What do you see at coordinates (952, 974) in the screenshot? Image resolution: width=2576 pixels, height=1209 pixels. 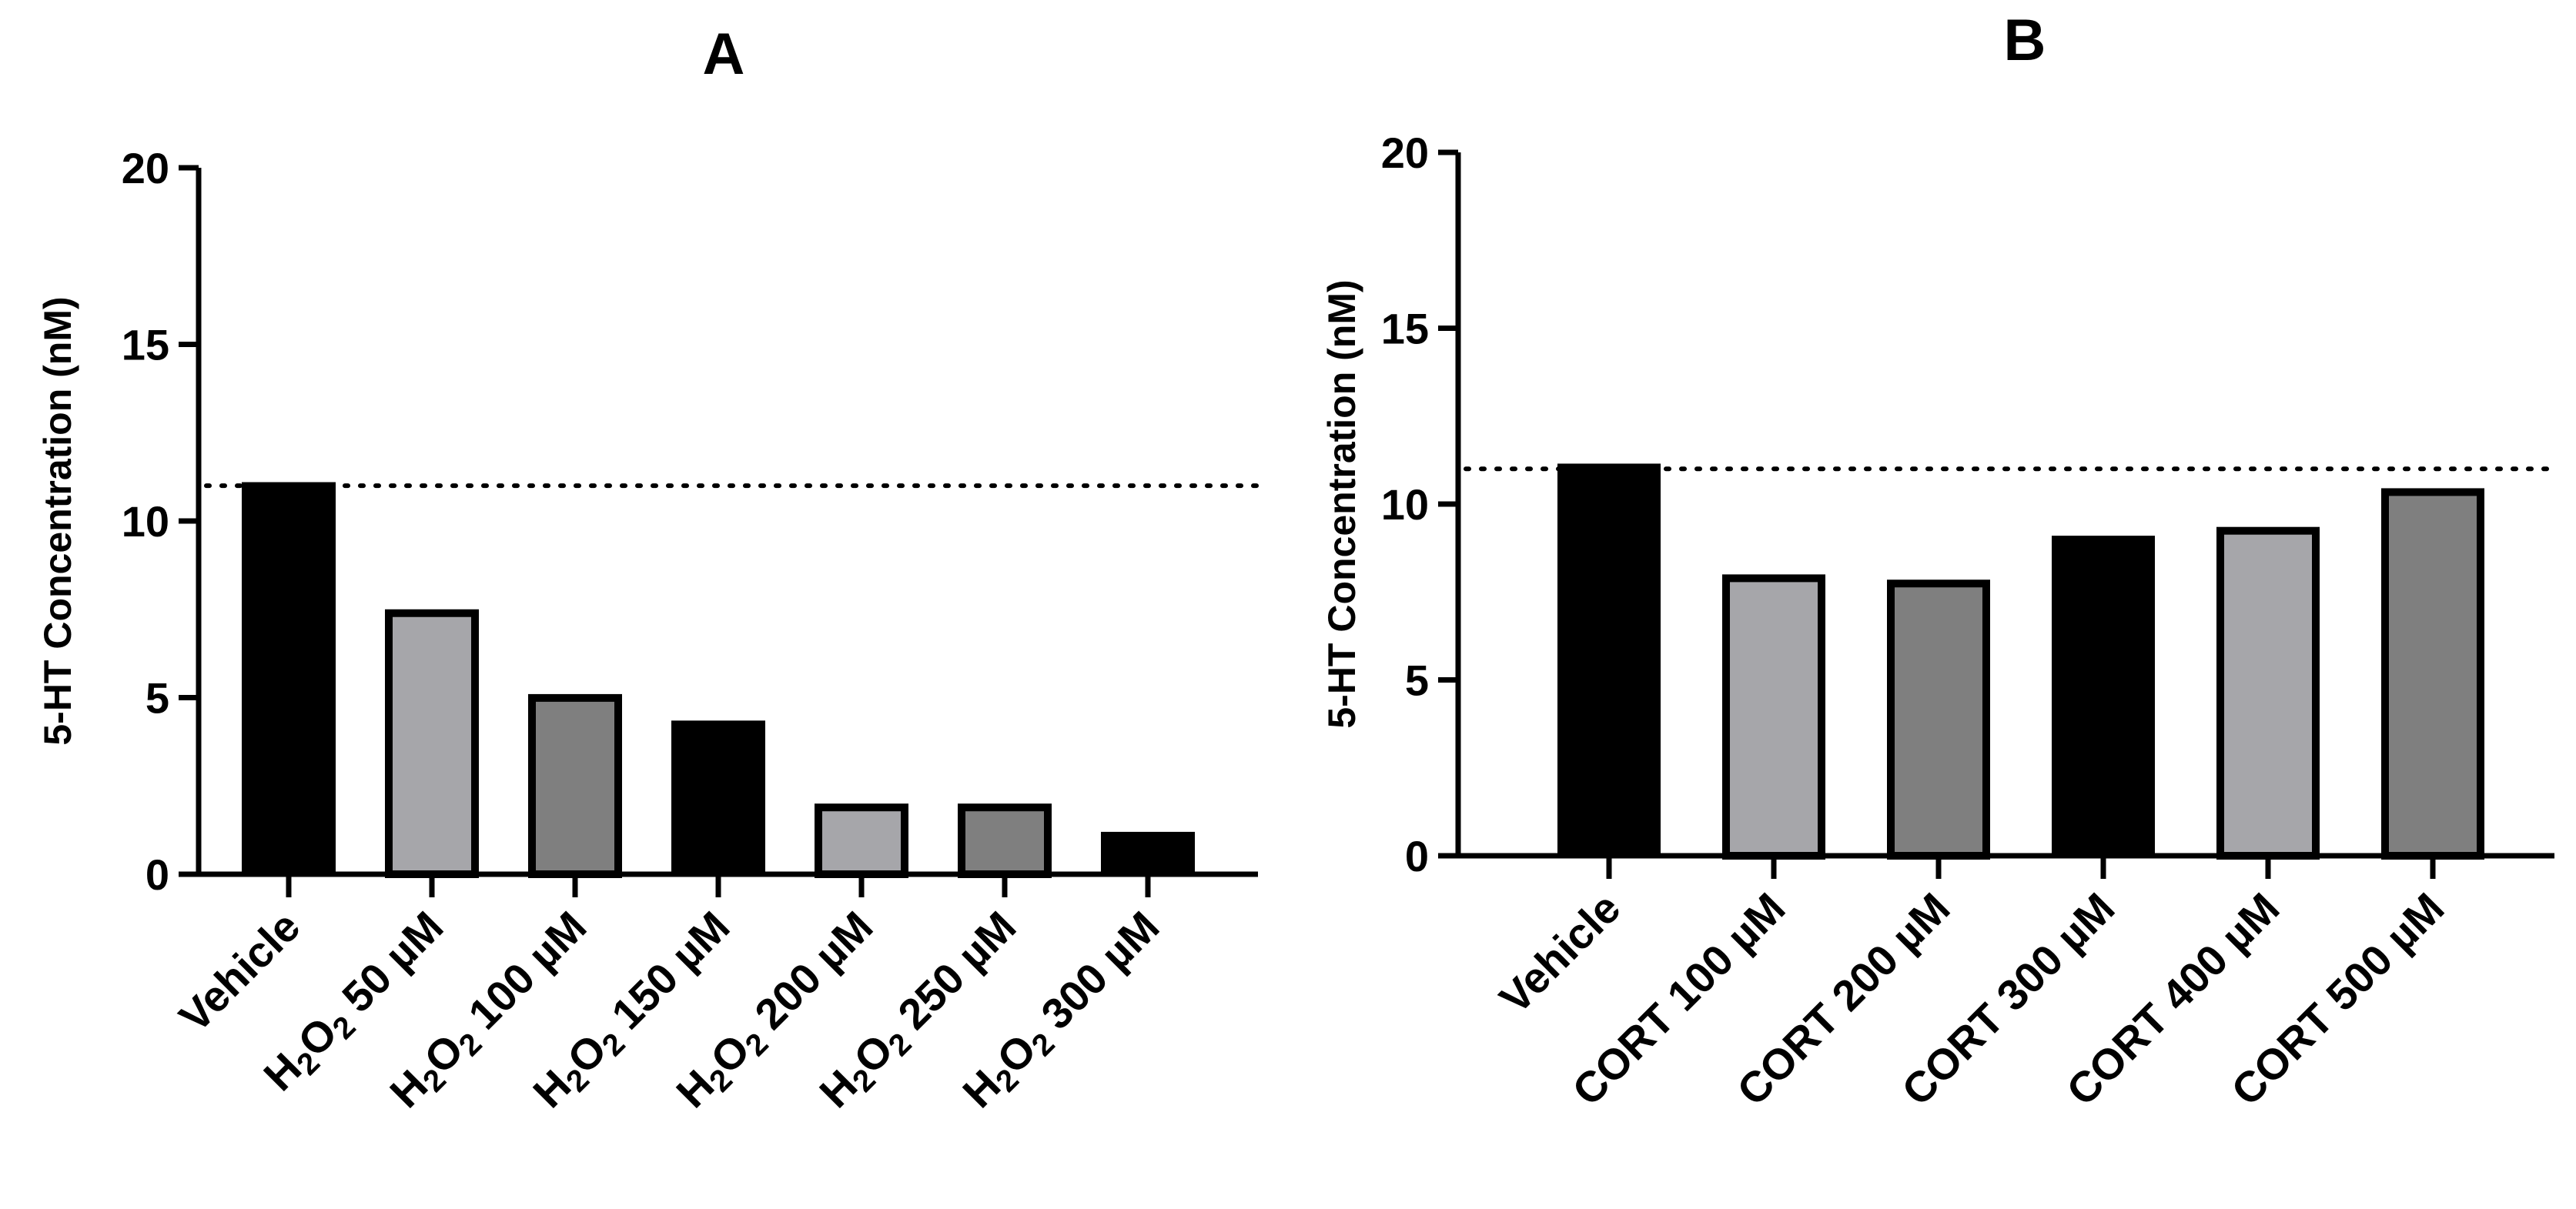 I see `x-tick-label-text: 250 µM` at bounding box center [952, 974].